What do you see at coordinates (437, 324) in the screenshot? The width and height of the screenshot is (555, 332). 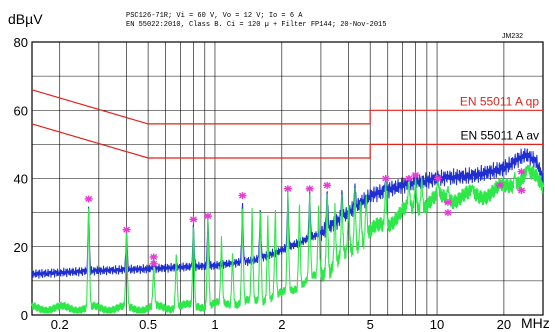 I see `x-tick-label: 10` at bounding box center [437, 324].